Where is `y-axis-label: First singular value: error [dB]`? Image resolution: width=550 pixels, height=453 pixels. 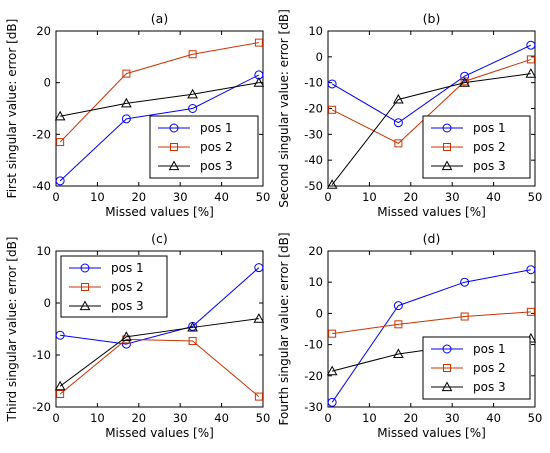
y-axis-label: First singular value: error [dB] is located at coordinates (12, 109).